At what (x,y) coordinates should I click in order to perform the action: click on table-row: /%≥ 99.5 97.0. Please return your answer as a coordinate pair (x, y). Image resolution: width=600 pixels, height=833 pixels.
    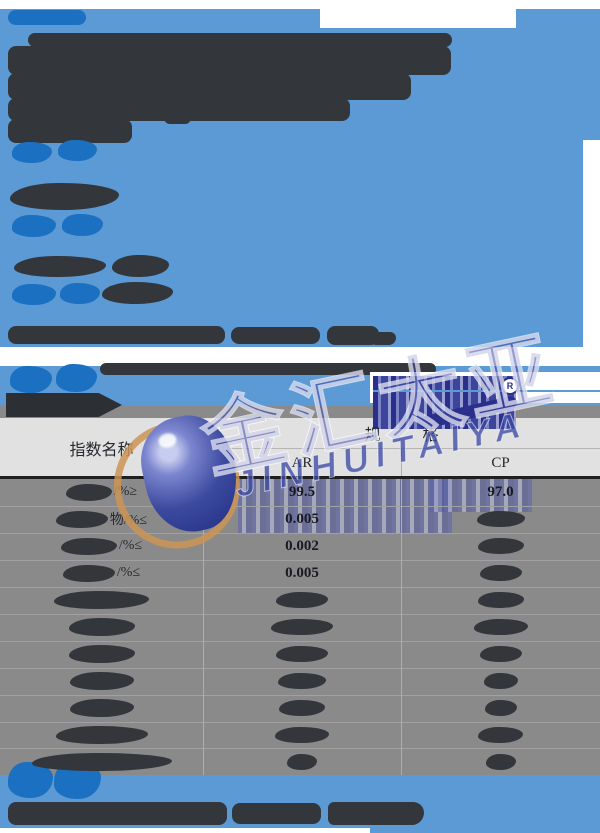
    Looking at the image, I should click on (300, 492).